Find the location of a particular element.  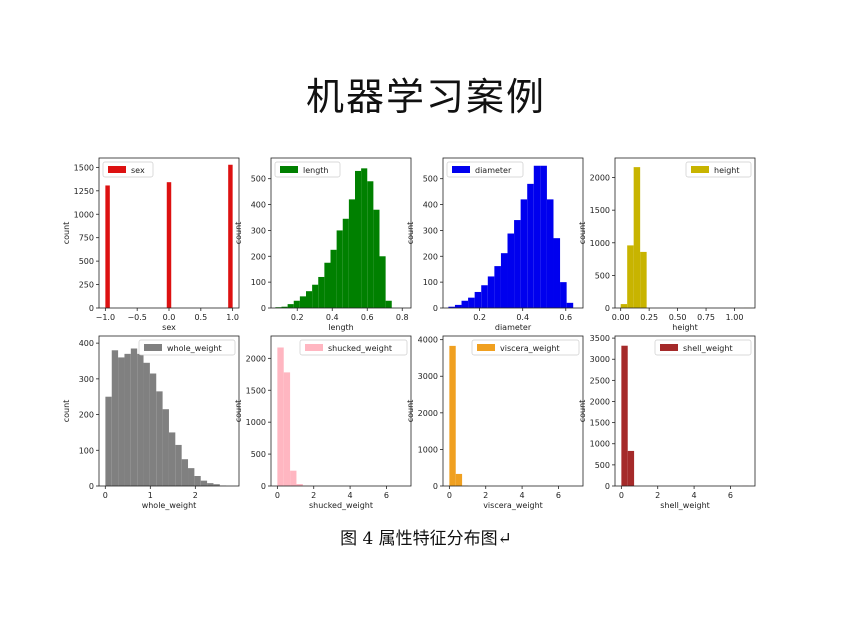

x-tick-label: 6 is located at coordinates (386, 495).